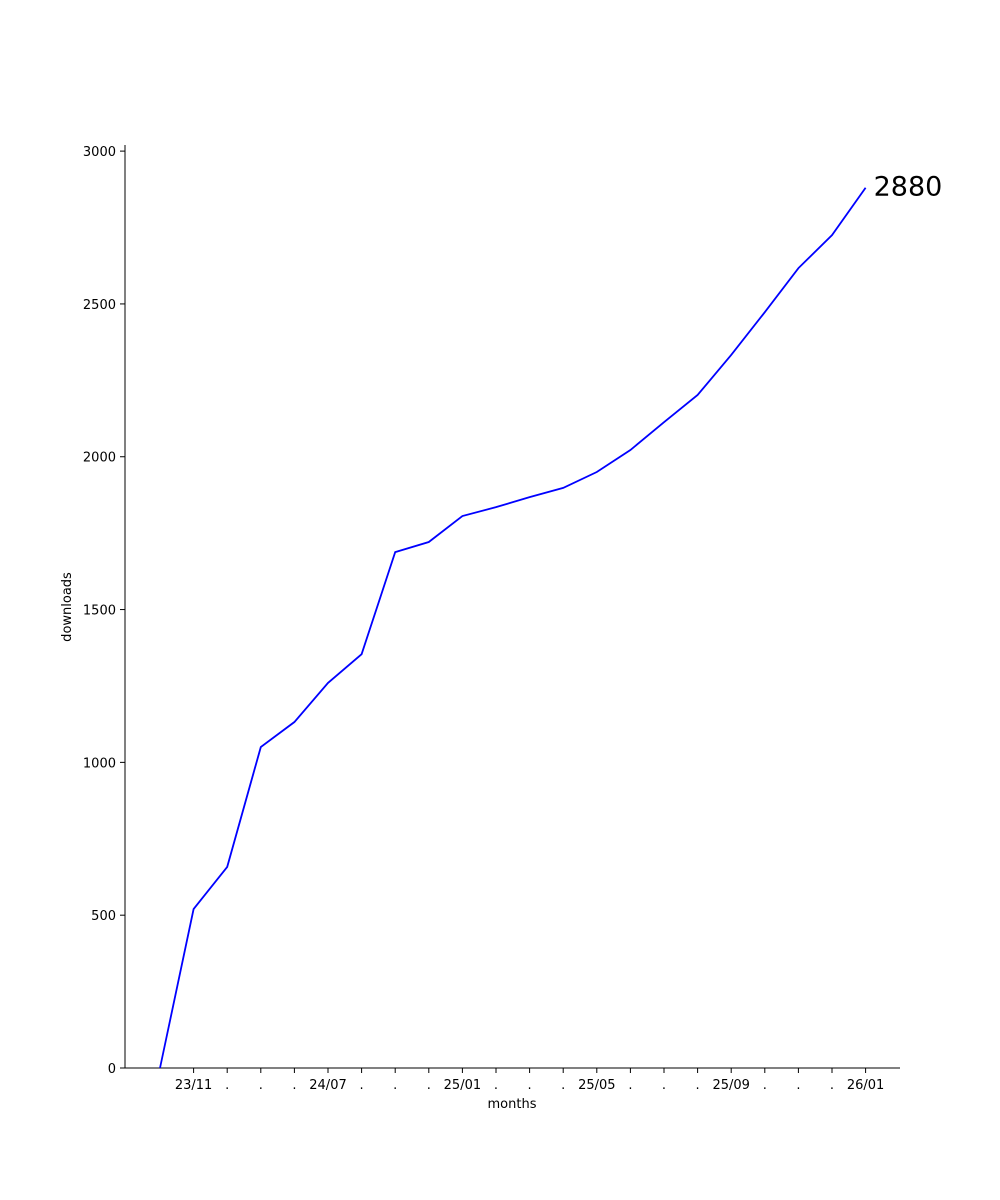 This screenshot has width=1000, height=1200. What do you see at coordinates (327, 1085) in the screenshot?
I see `x-tick-label: 24/07` at bounding box center [327, 1085].